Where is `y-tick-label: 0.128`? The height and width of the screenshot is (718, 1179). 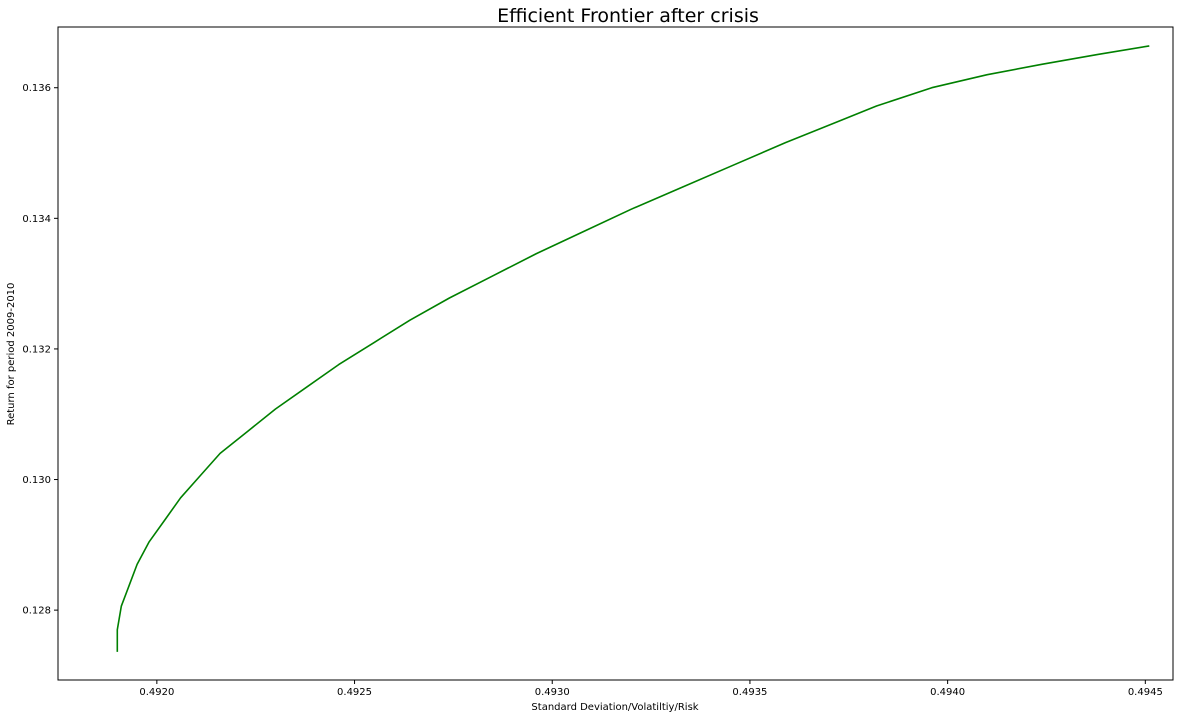 y-tick-label: 0.128 is located at coordinates (36, 611).